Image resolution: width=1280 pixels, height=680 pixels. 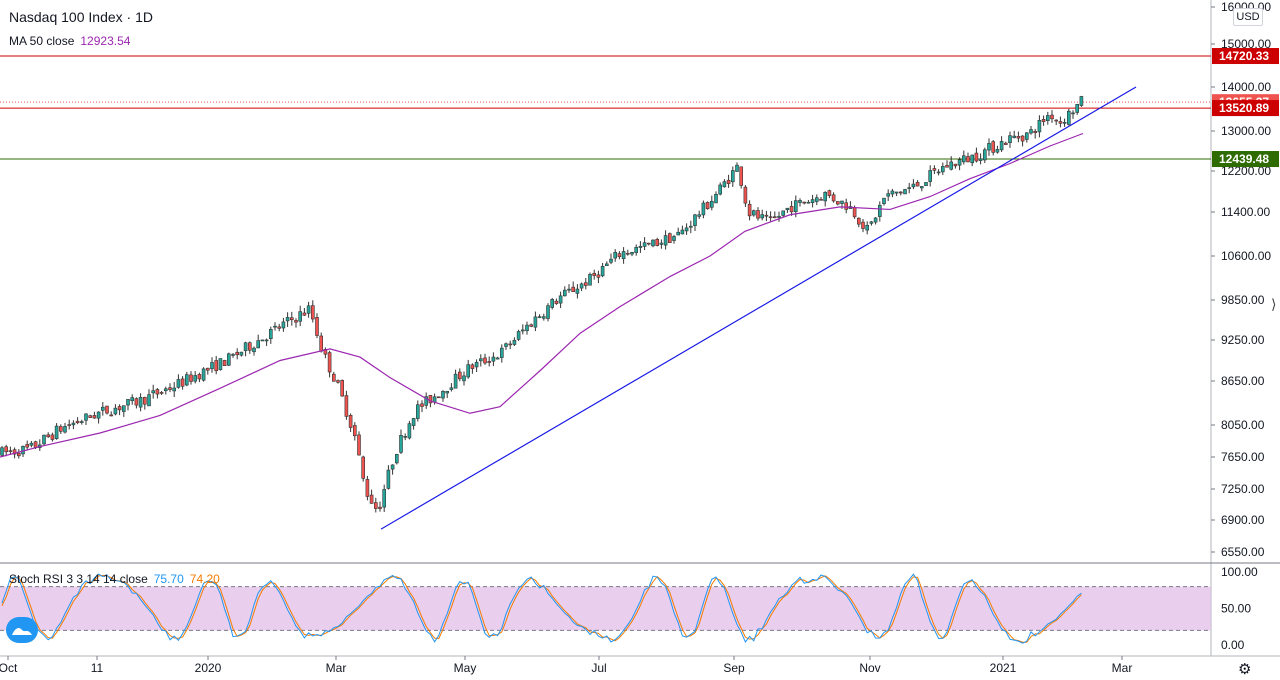 I want to click on currency-badge: USD, so click(x=1248, y=17).